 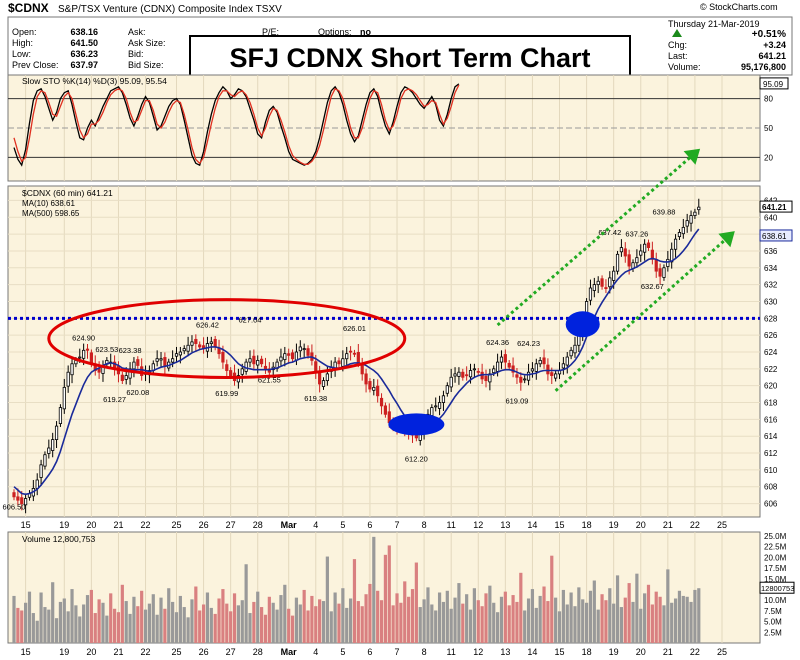 I want to click on x-tick-label: 7, so click(x=397, y=525).